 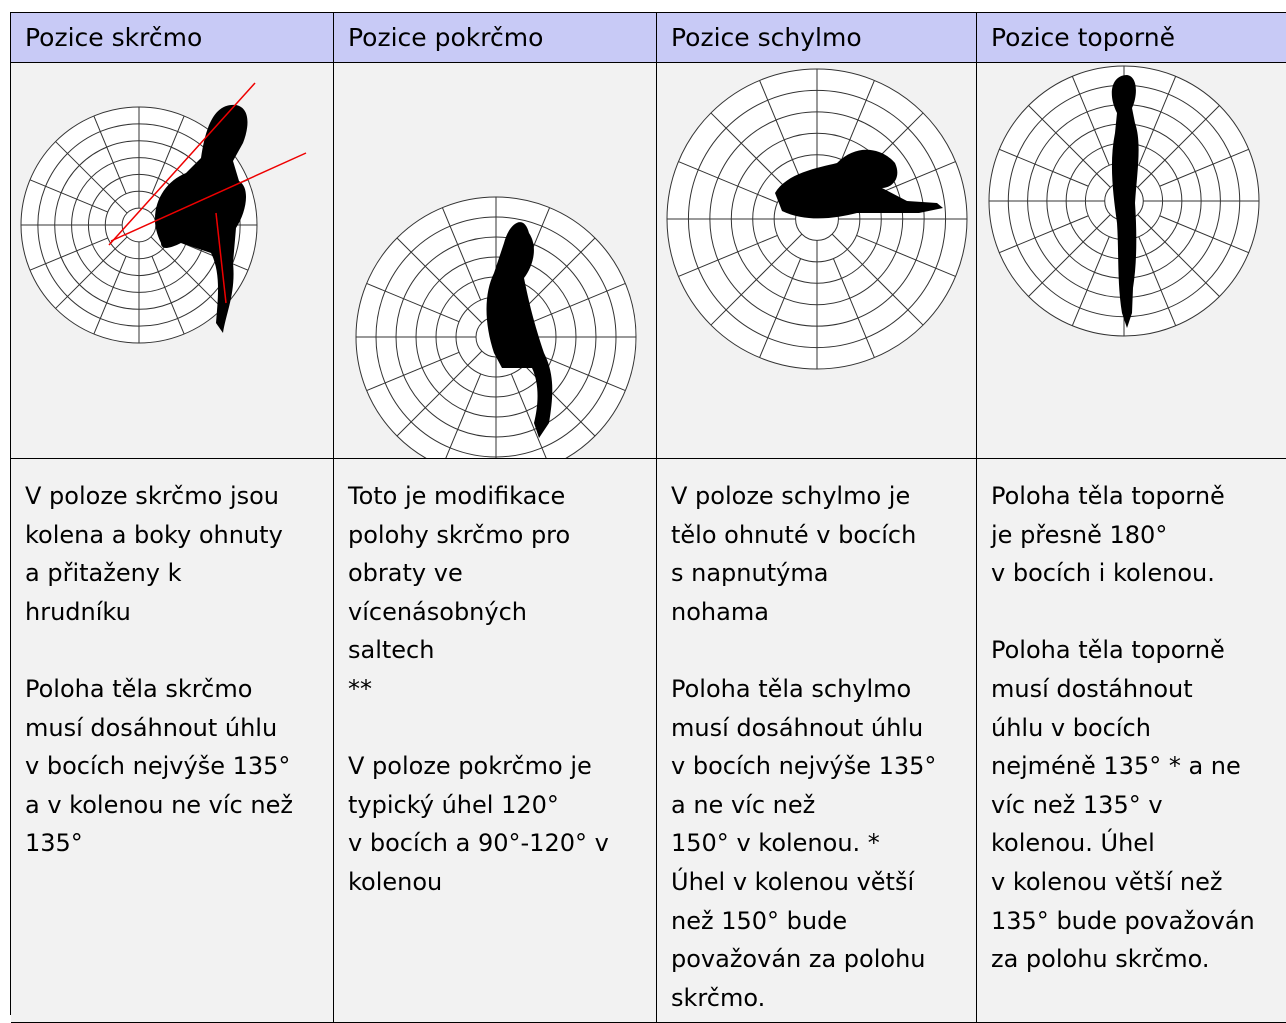 What do you see at coordinates (1073, 843) in the screenshot?
I see `text-line: kolenou. Úhel` at bounding box center [1073, 843].